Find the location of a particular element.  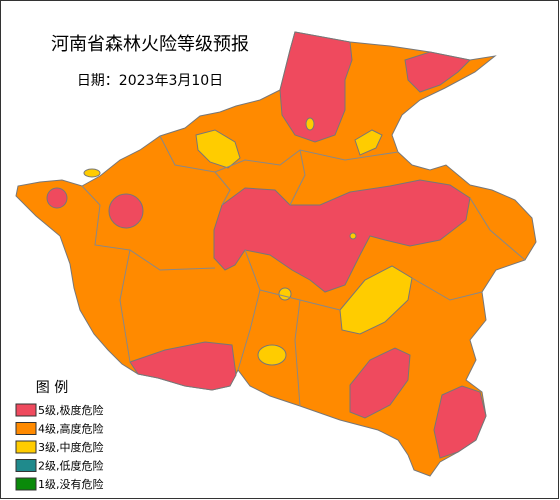

map-title: 河南省森林火险等级预报 is located at coordinates (150, 44).